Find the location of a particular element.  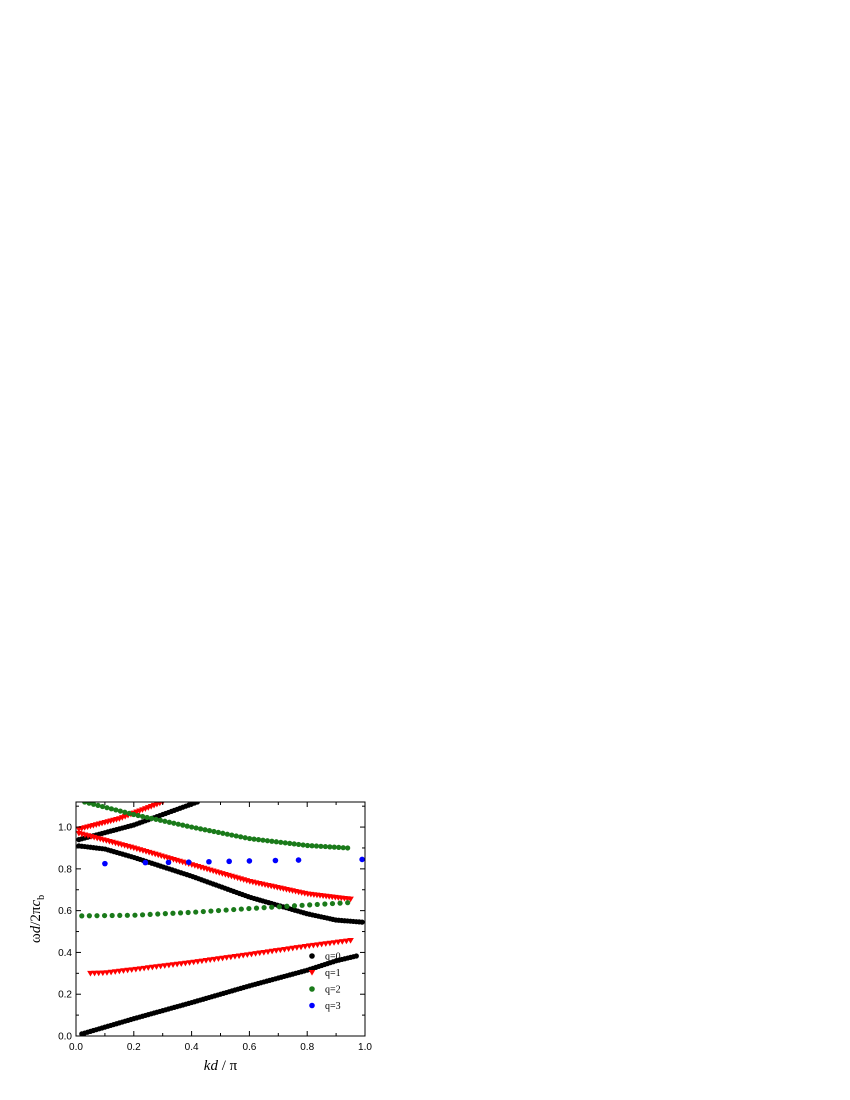

x-tick-label: 0.2 is located at coordinates (134, 1047).